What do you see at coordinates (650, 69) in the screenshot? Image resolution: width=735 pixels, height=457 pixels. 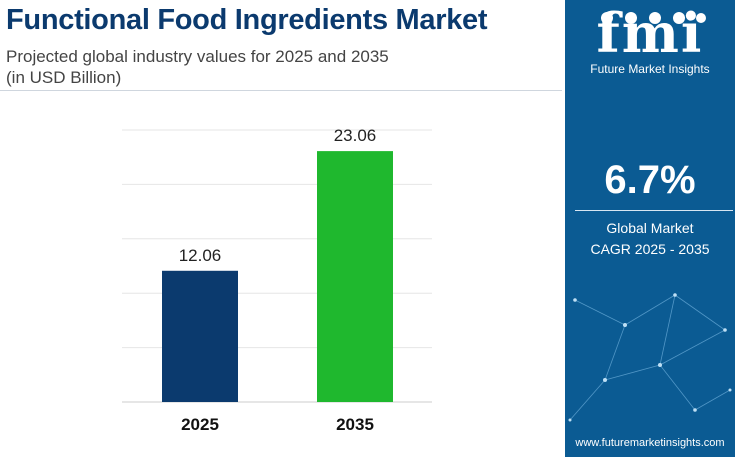 I see `logo-subtitle: Future Market Insights` at bounding box center [650, 69].